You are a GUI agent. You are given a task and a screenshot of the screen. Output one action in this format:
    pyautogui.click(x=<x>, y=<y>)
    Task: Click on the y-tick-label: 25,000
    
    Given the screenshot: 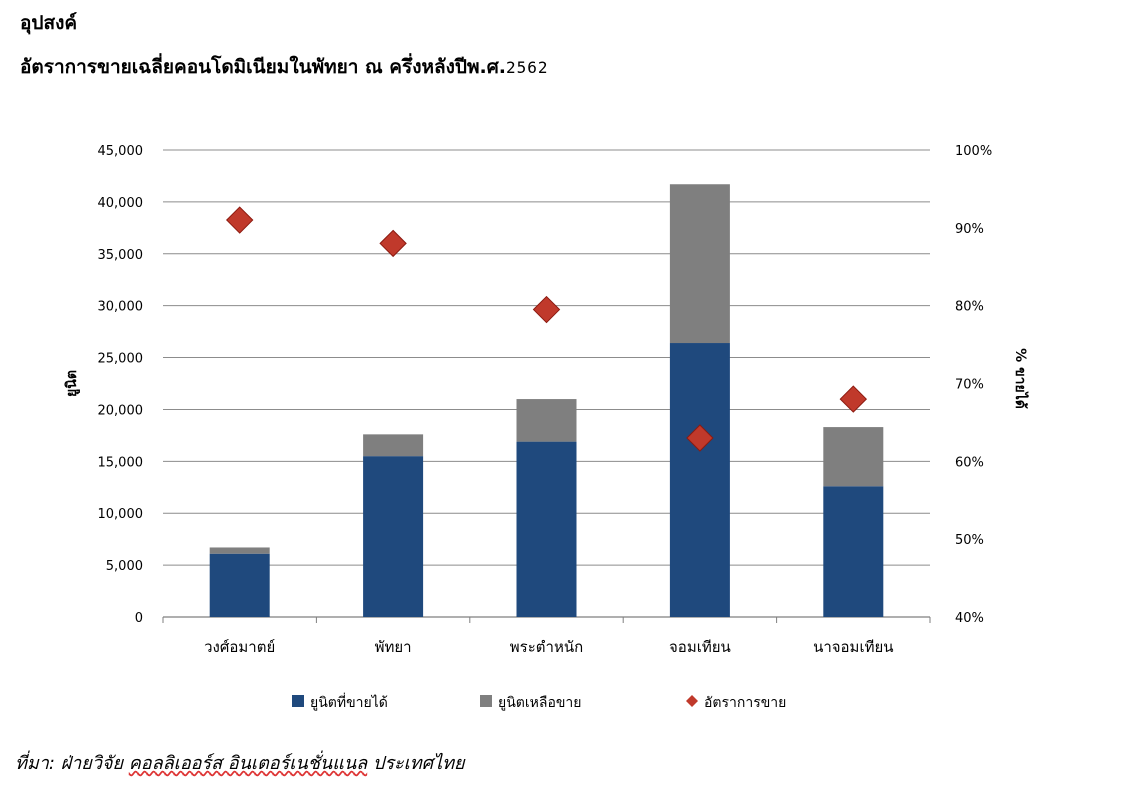 What is the action you would take?
    pyautogui.click(x=121, y=359)
    